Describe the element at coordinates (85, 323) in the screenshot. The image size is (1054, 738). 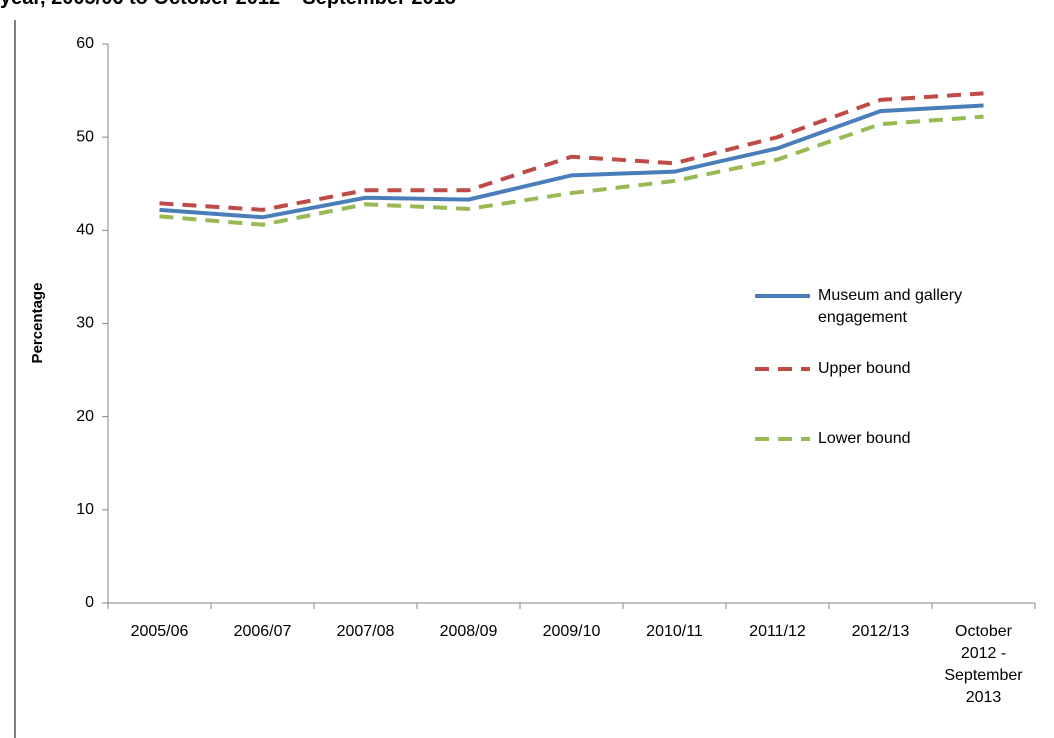
I see `y-tick-label: 30` at that location.